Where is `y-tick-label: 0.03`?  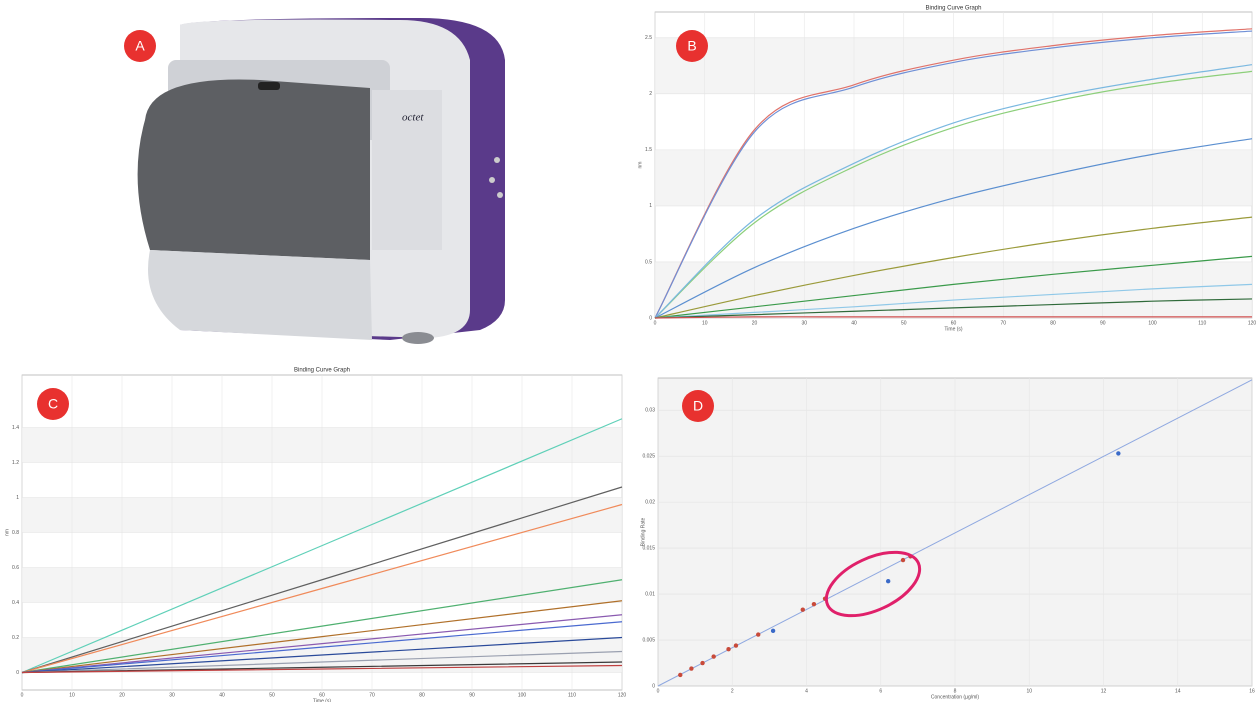
y-tick-label: 0.03 is located at coordinates (650, 411).